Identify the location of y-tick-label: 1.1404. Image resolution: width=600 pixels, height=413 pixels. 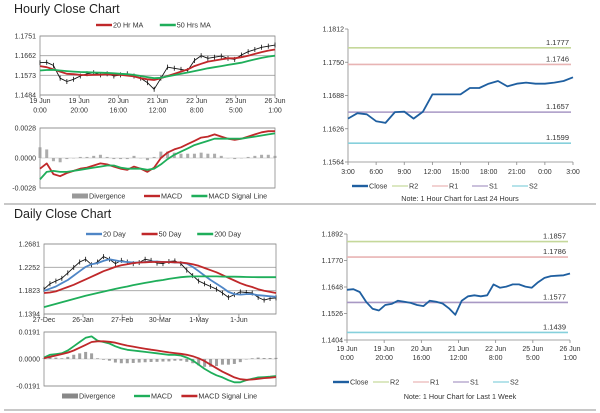
(333, 341).